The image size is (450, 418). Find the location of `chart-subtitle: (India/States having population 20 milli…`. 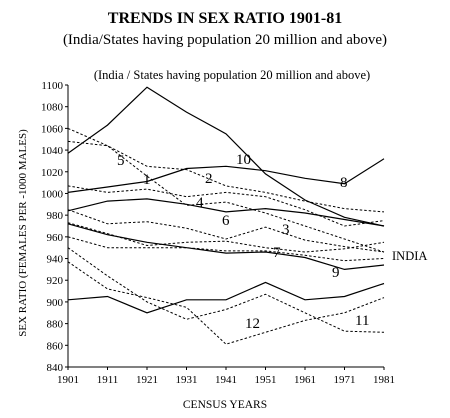

chart-subtitle: (India/States having population 20 milli… is located at coordinates (225, 40).